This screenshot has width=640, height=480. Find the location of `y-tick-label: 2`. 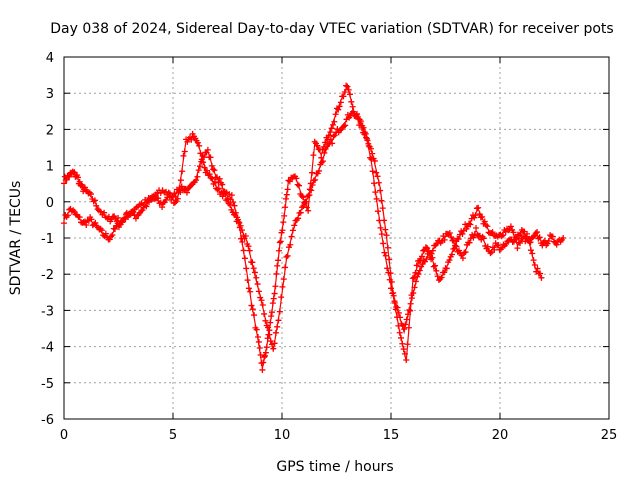

y-tick-label: 2 is located at coordinates (50, 130).